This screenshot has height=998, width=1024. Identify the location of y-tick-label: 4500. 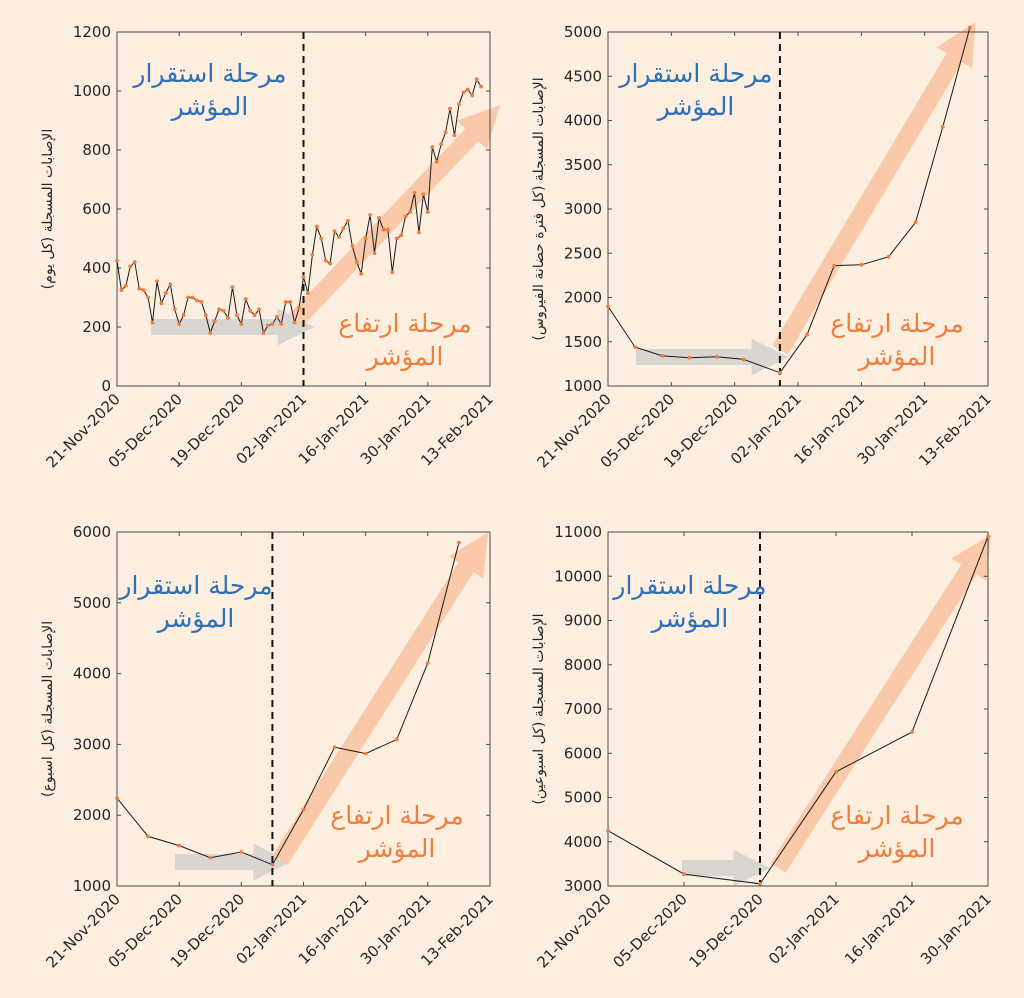
(583, 76).